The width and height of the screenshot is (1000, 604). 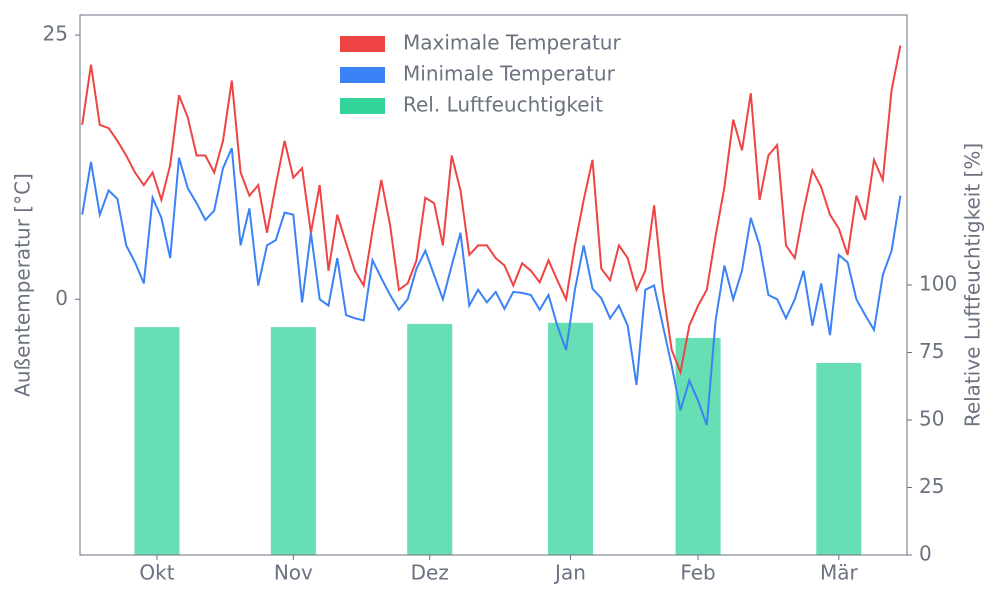 I want to click on legend-label: Minimale Temperatur, so click(x=509, y=74).